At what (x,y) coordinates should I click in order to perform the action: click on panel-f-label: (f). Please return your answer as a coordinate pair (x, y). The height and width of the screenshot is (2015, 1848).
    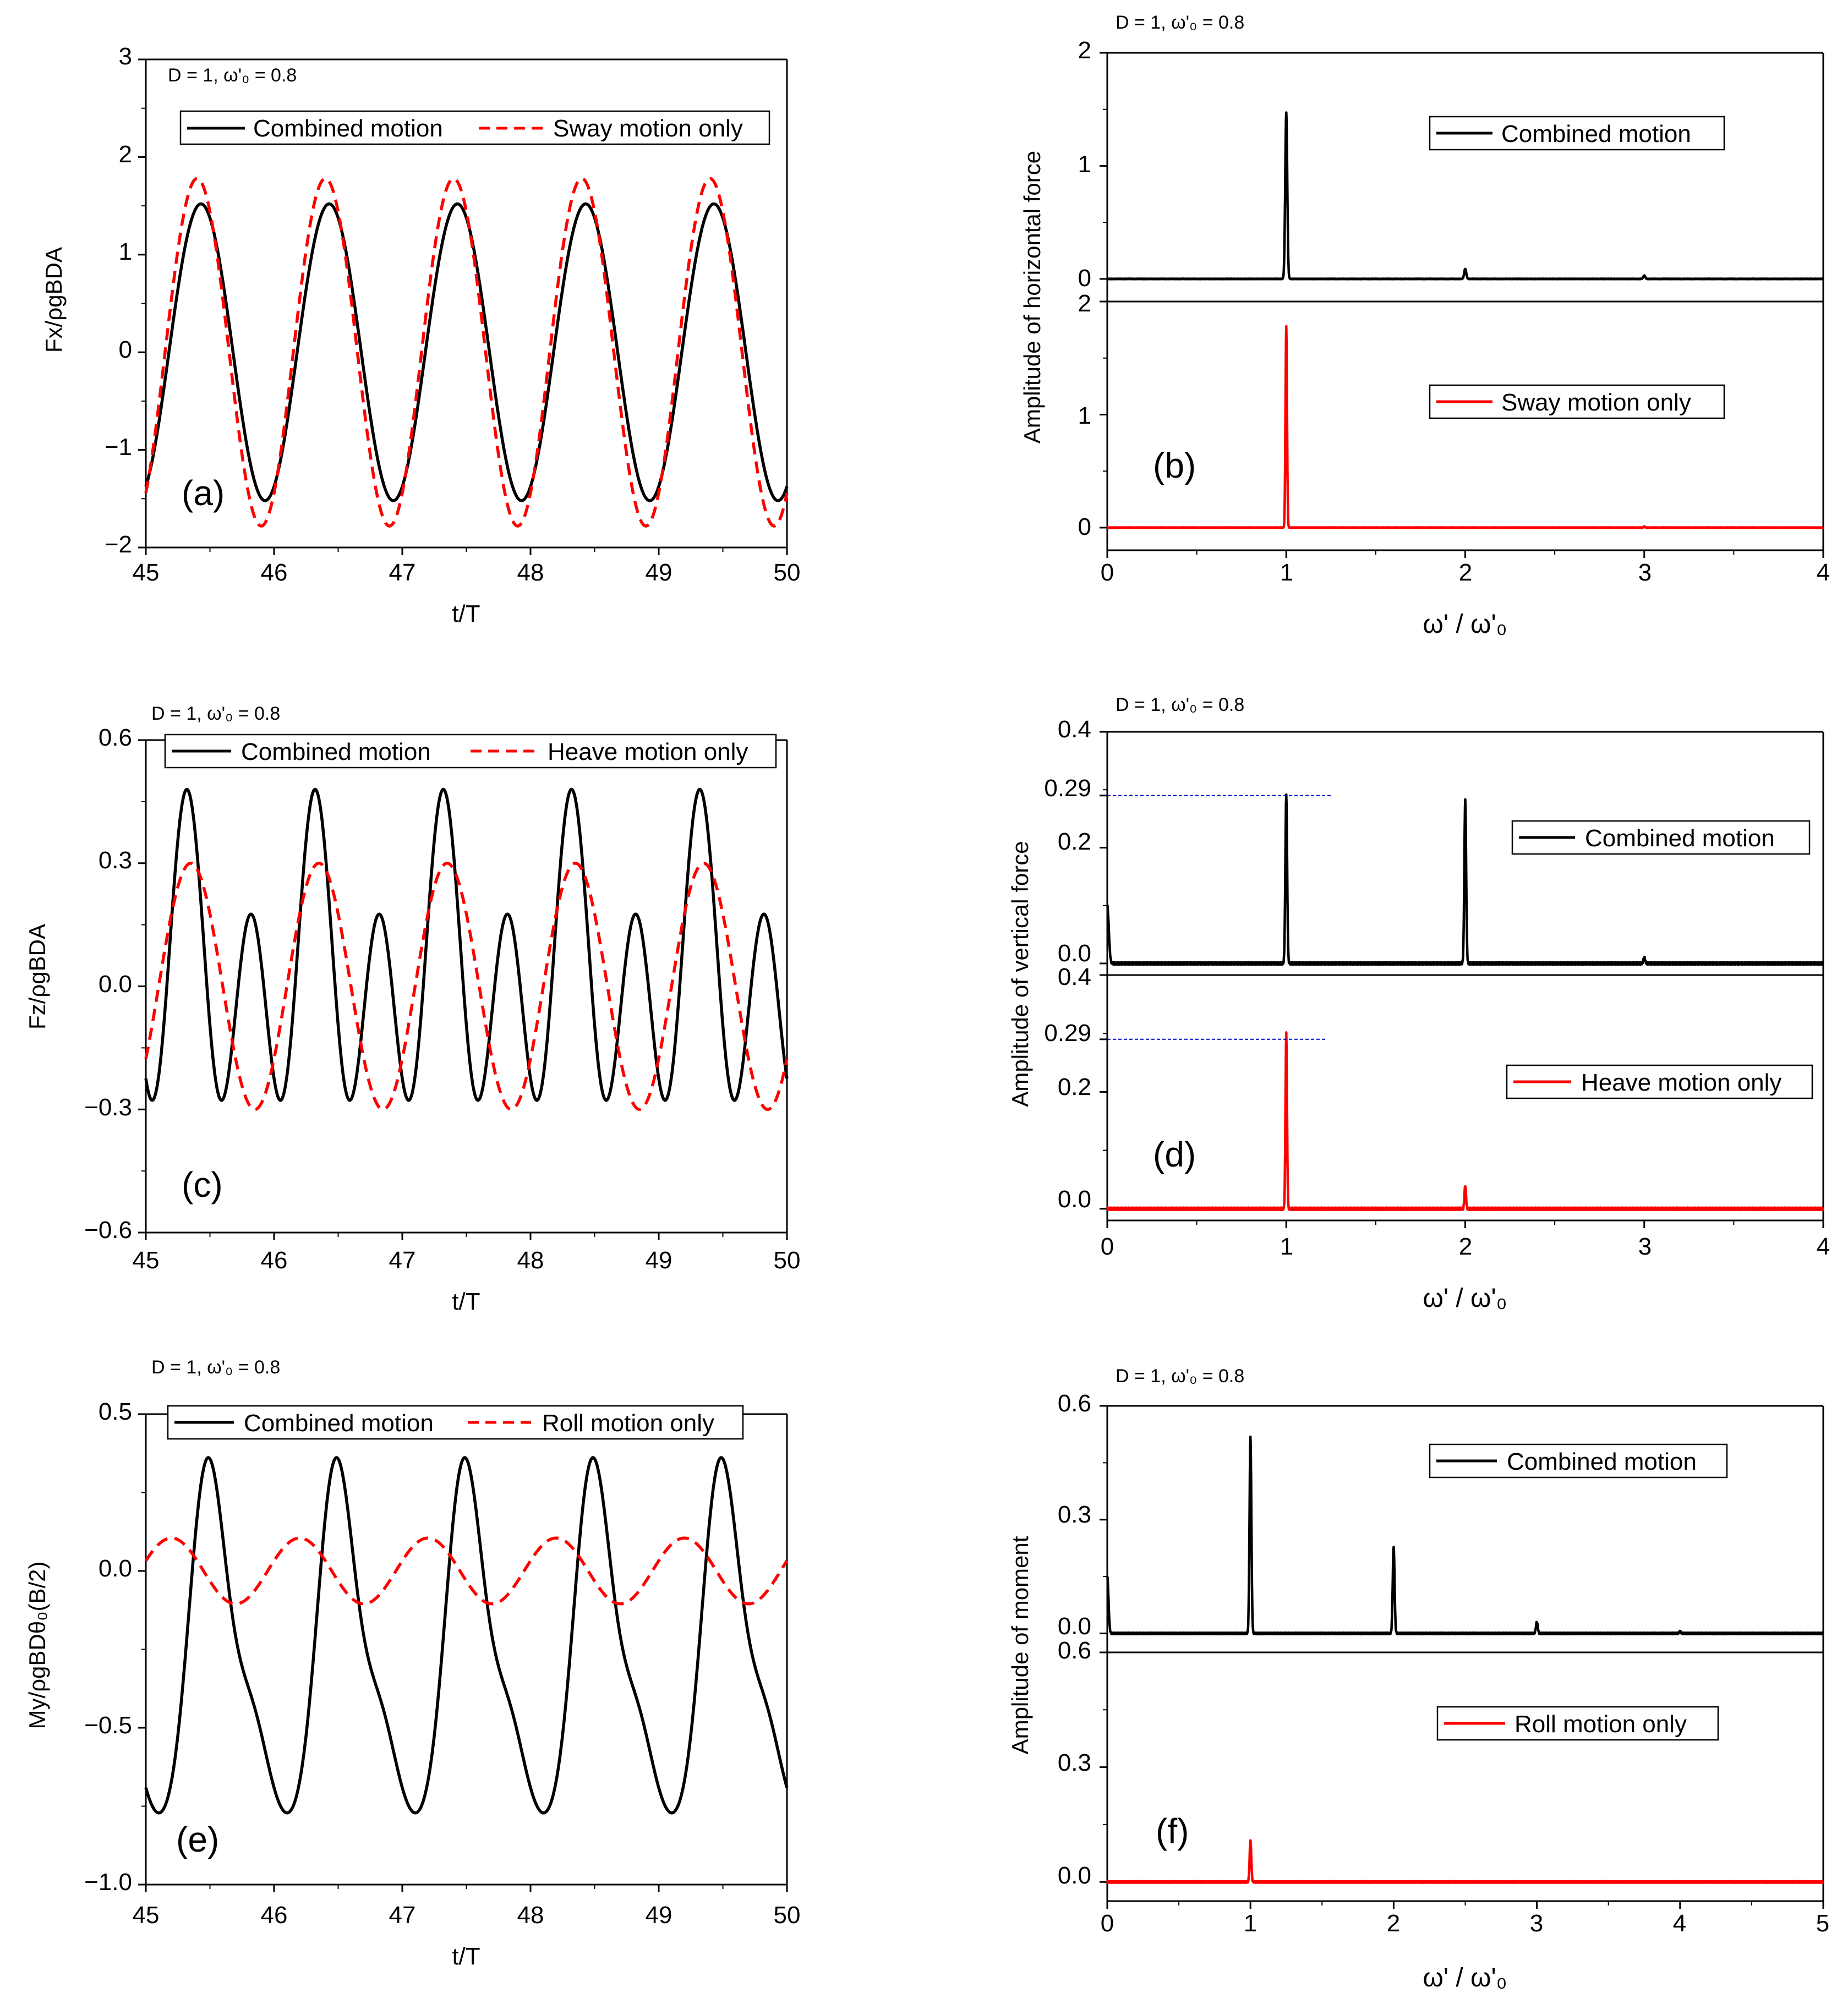
    Looking at the image, I should click on (1172, 1831).